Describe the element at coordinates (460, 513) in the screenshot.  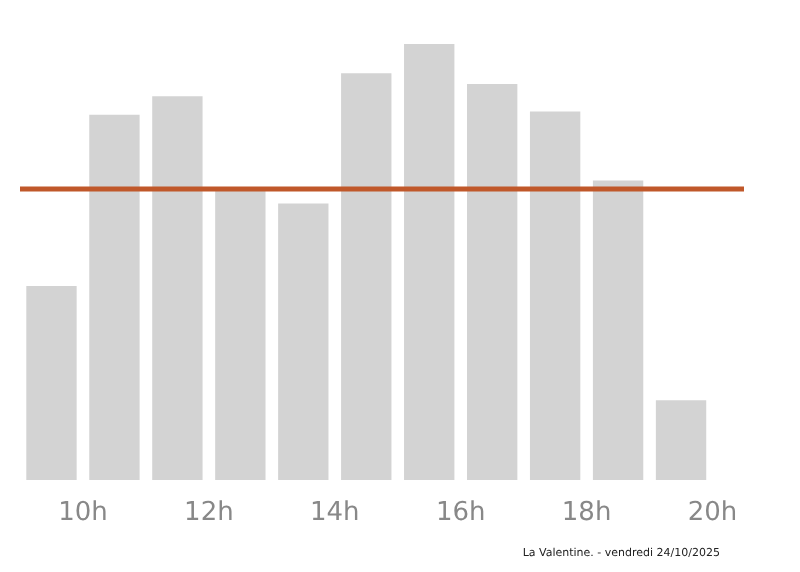
I see `x-tick-label: 16h` at that location.